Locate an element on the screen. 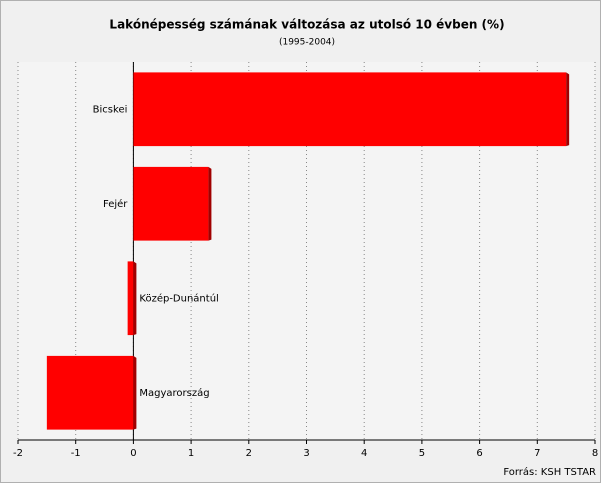 Image resolution: width=601 pixels, height=483 pixels. x-tick-label: 7 is located at coordinates (537, 453).